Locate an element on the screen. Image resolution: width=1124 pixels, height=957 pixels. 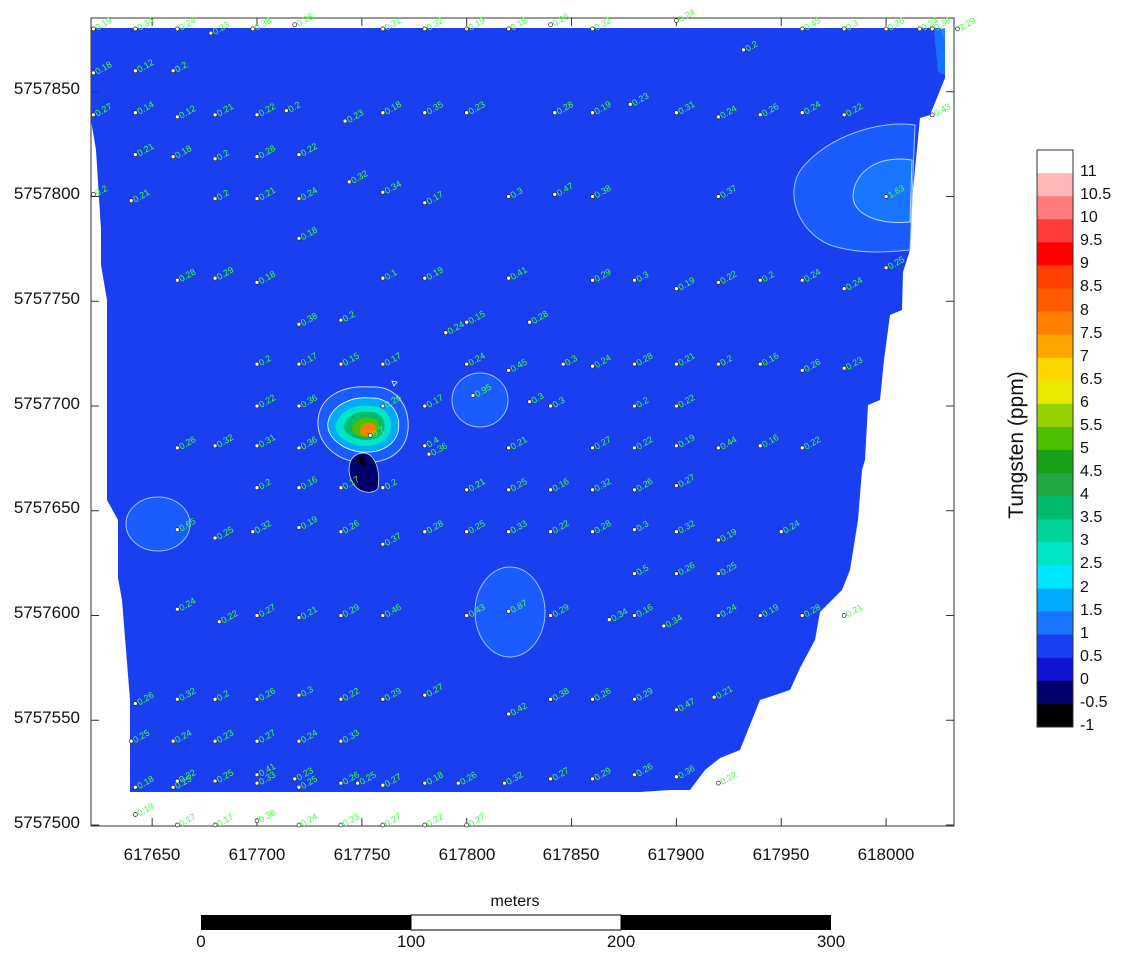
colorbar-label: 3 is located at coordinates (1084, 541).